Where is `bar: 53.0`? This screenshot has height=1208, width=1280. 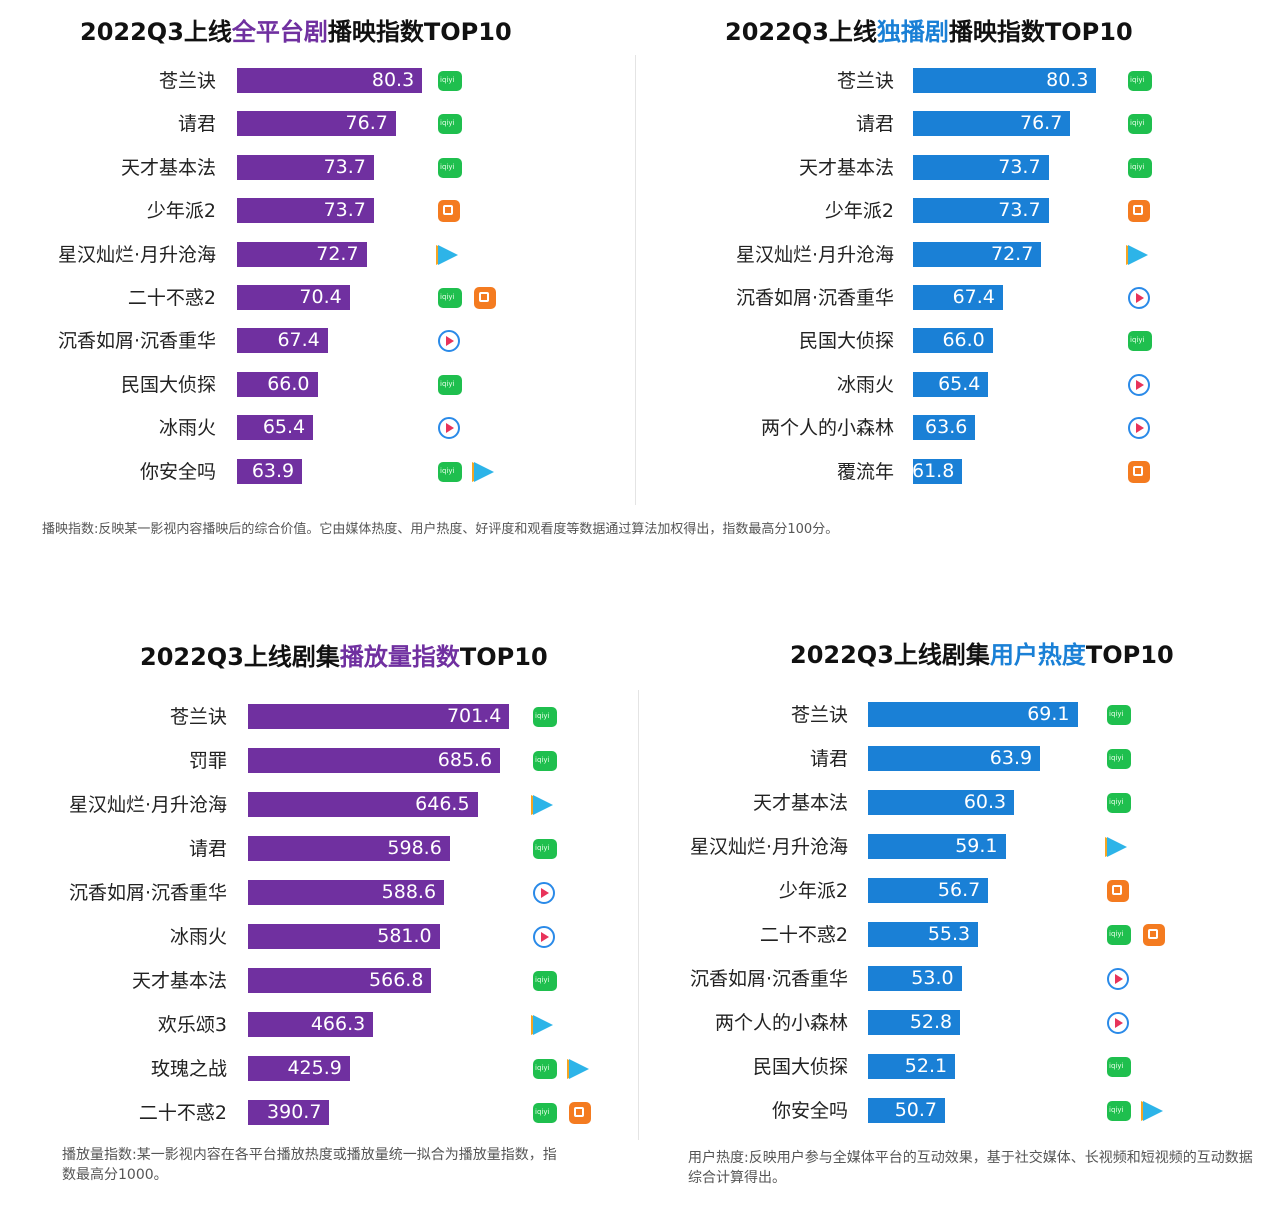
bar: 53.0 is located at coordinates (915, 978).